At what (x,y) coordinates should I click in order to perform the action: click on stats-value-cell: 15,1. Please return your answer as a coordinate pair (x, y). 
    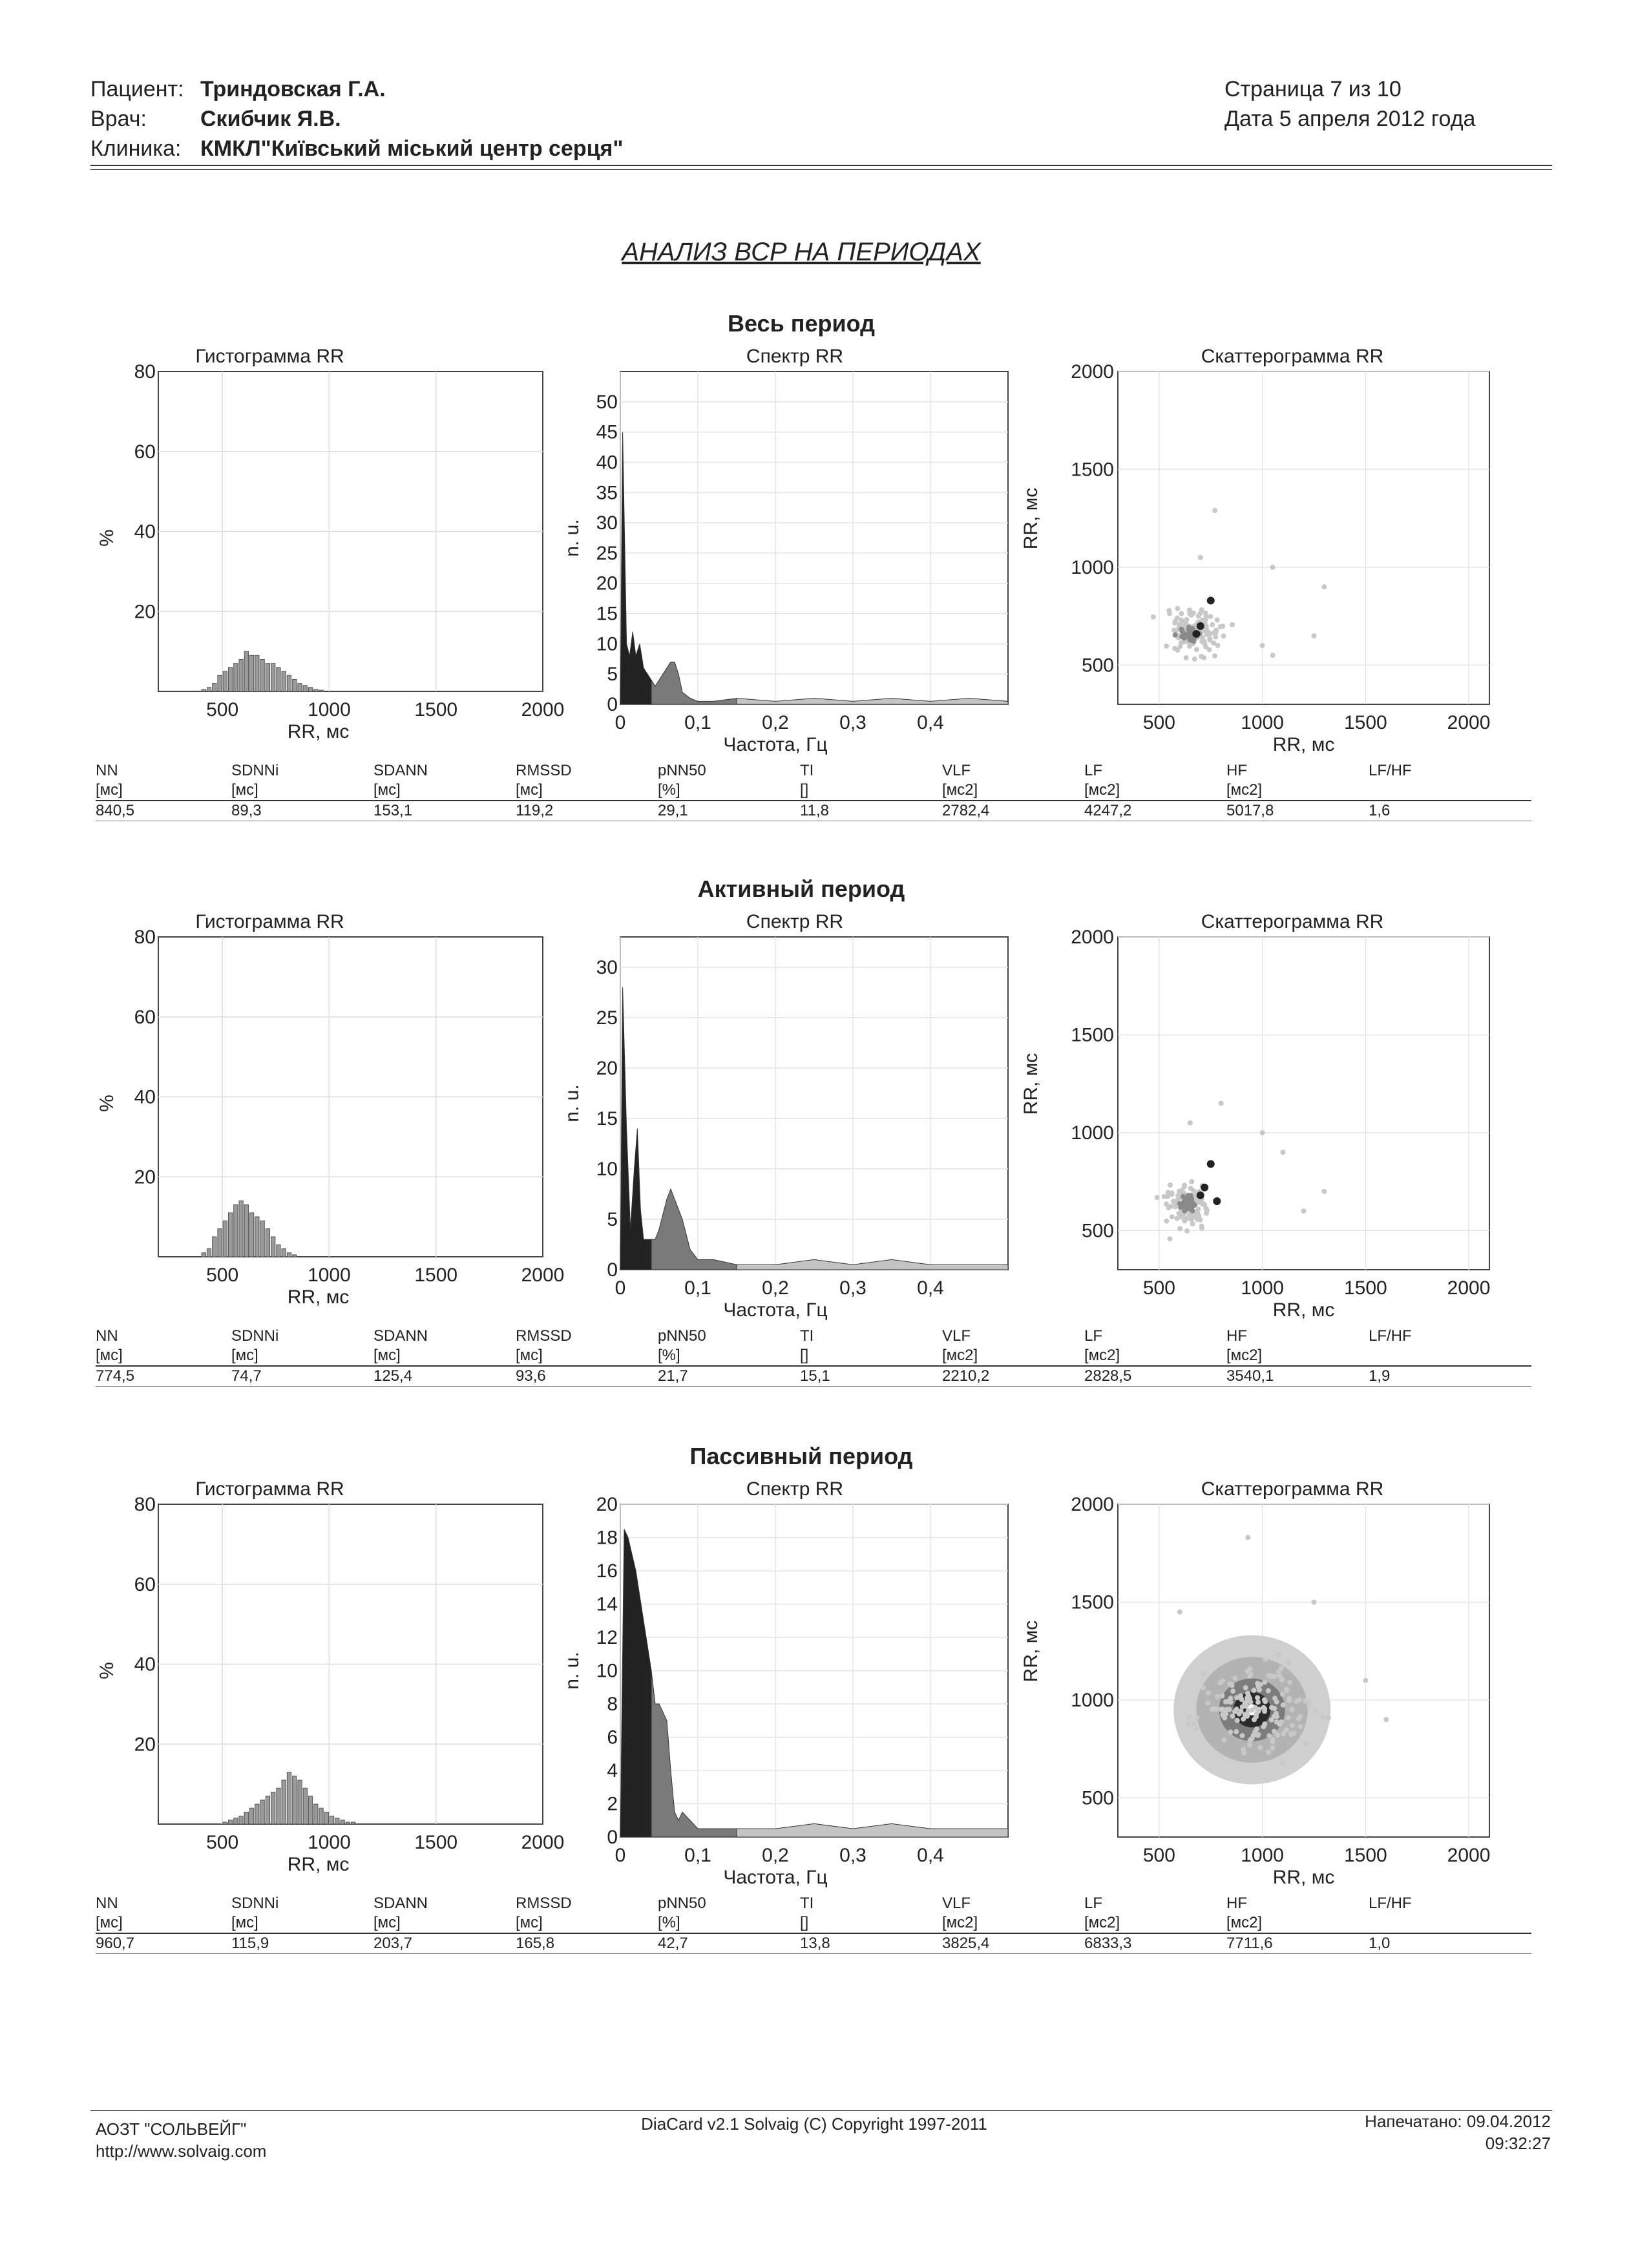
    Looking at the image, I should click on (815, 1376).